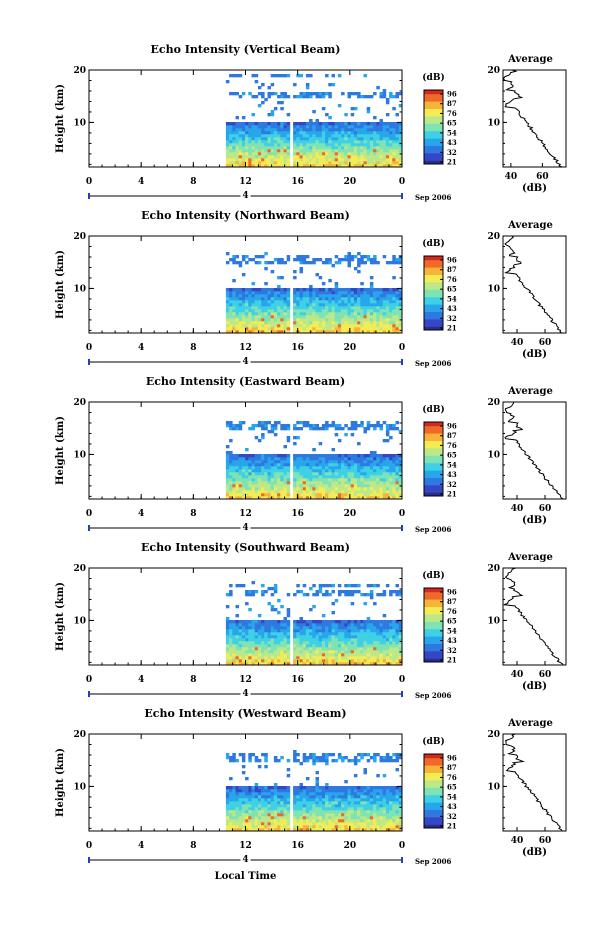  What do you see at coordinates (60, 118) in the screenshot?
I see `y-axis-label: Height (km)` at bounding box center [60, 118].